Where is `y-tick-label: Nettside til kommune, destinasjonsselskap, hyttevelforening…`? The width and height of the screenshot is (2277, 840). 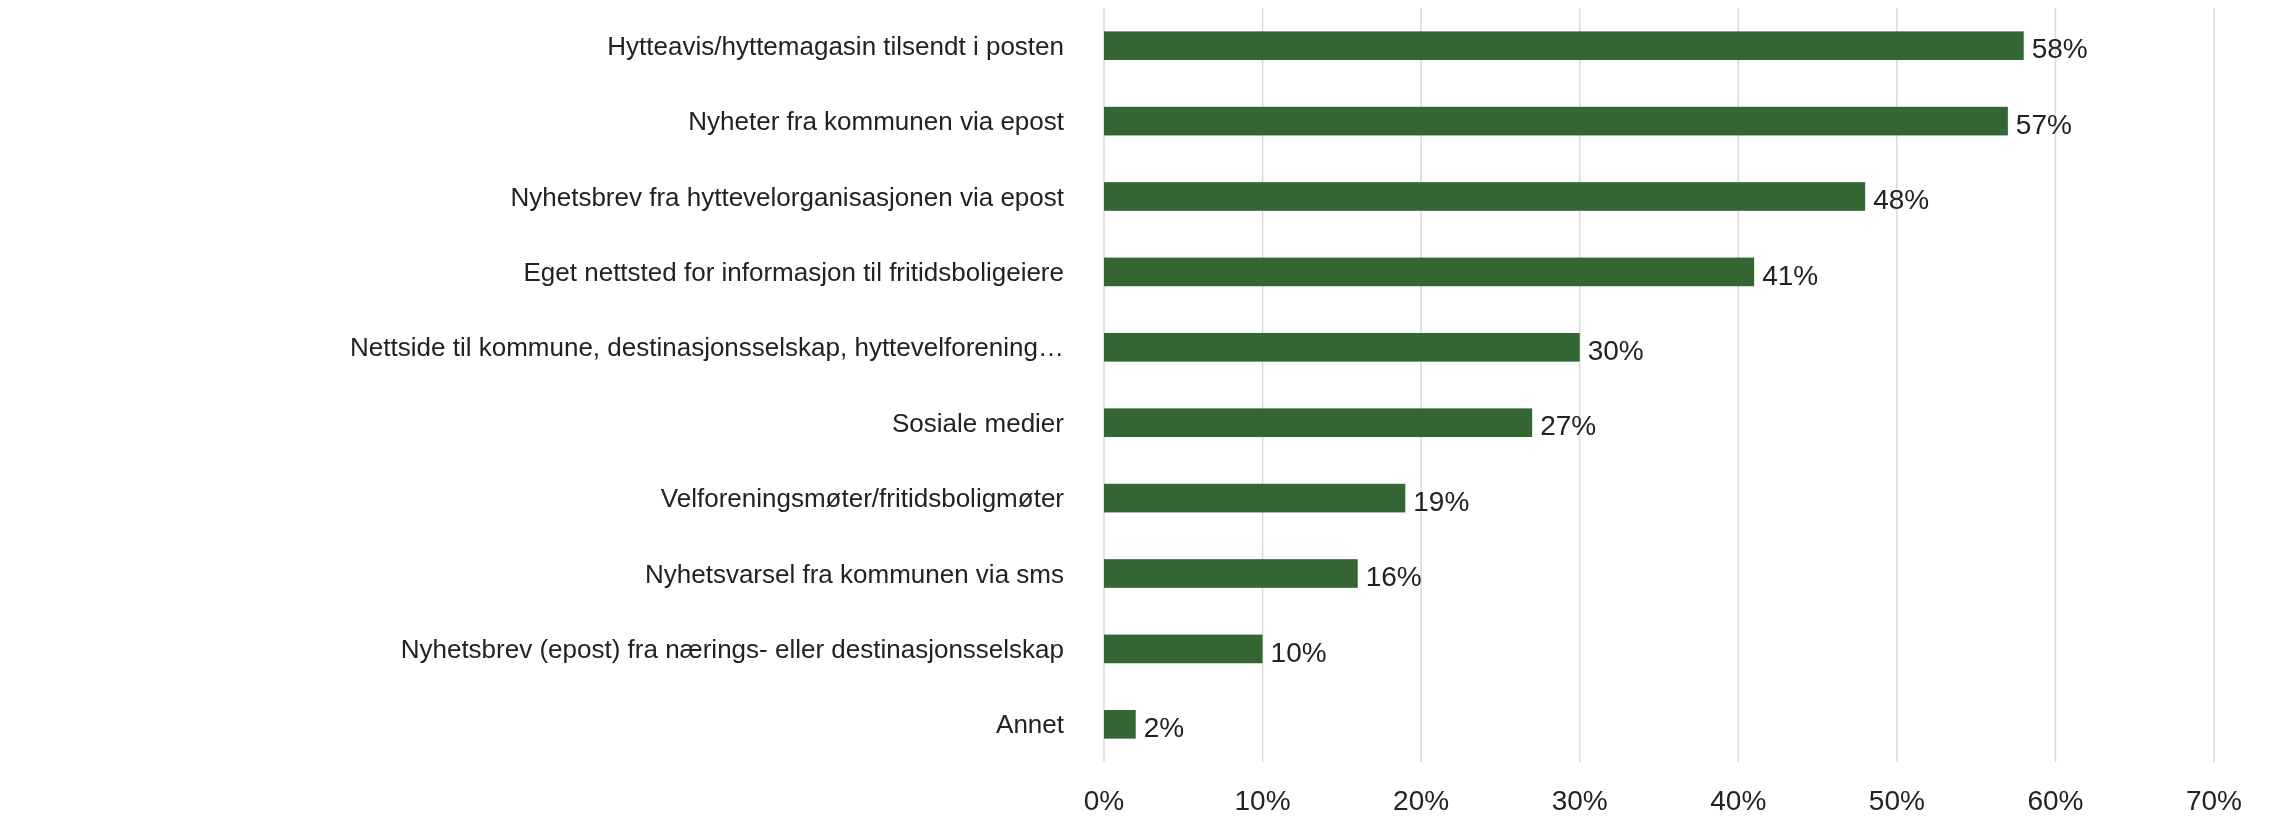 y-tick-label: Nettside til kommune, destinasjonsselskap, hyttevelforening… is located at coordinates (707, 347).